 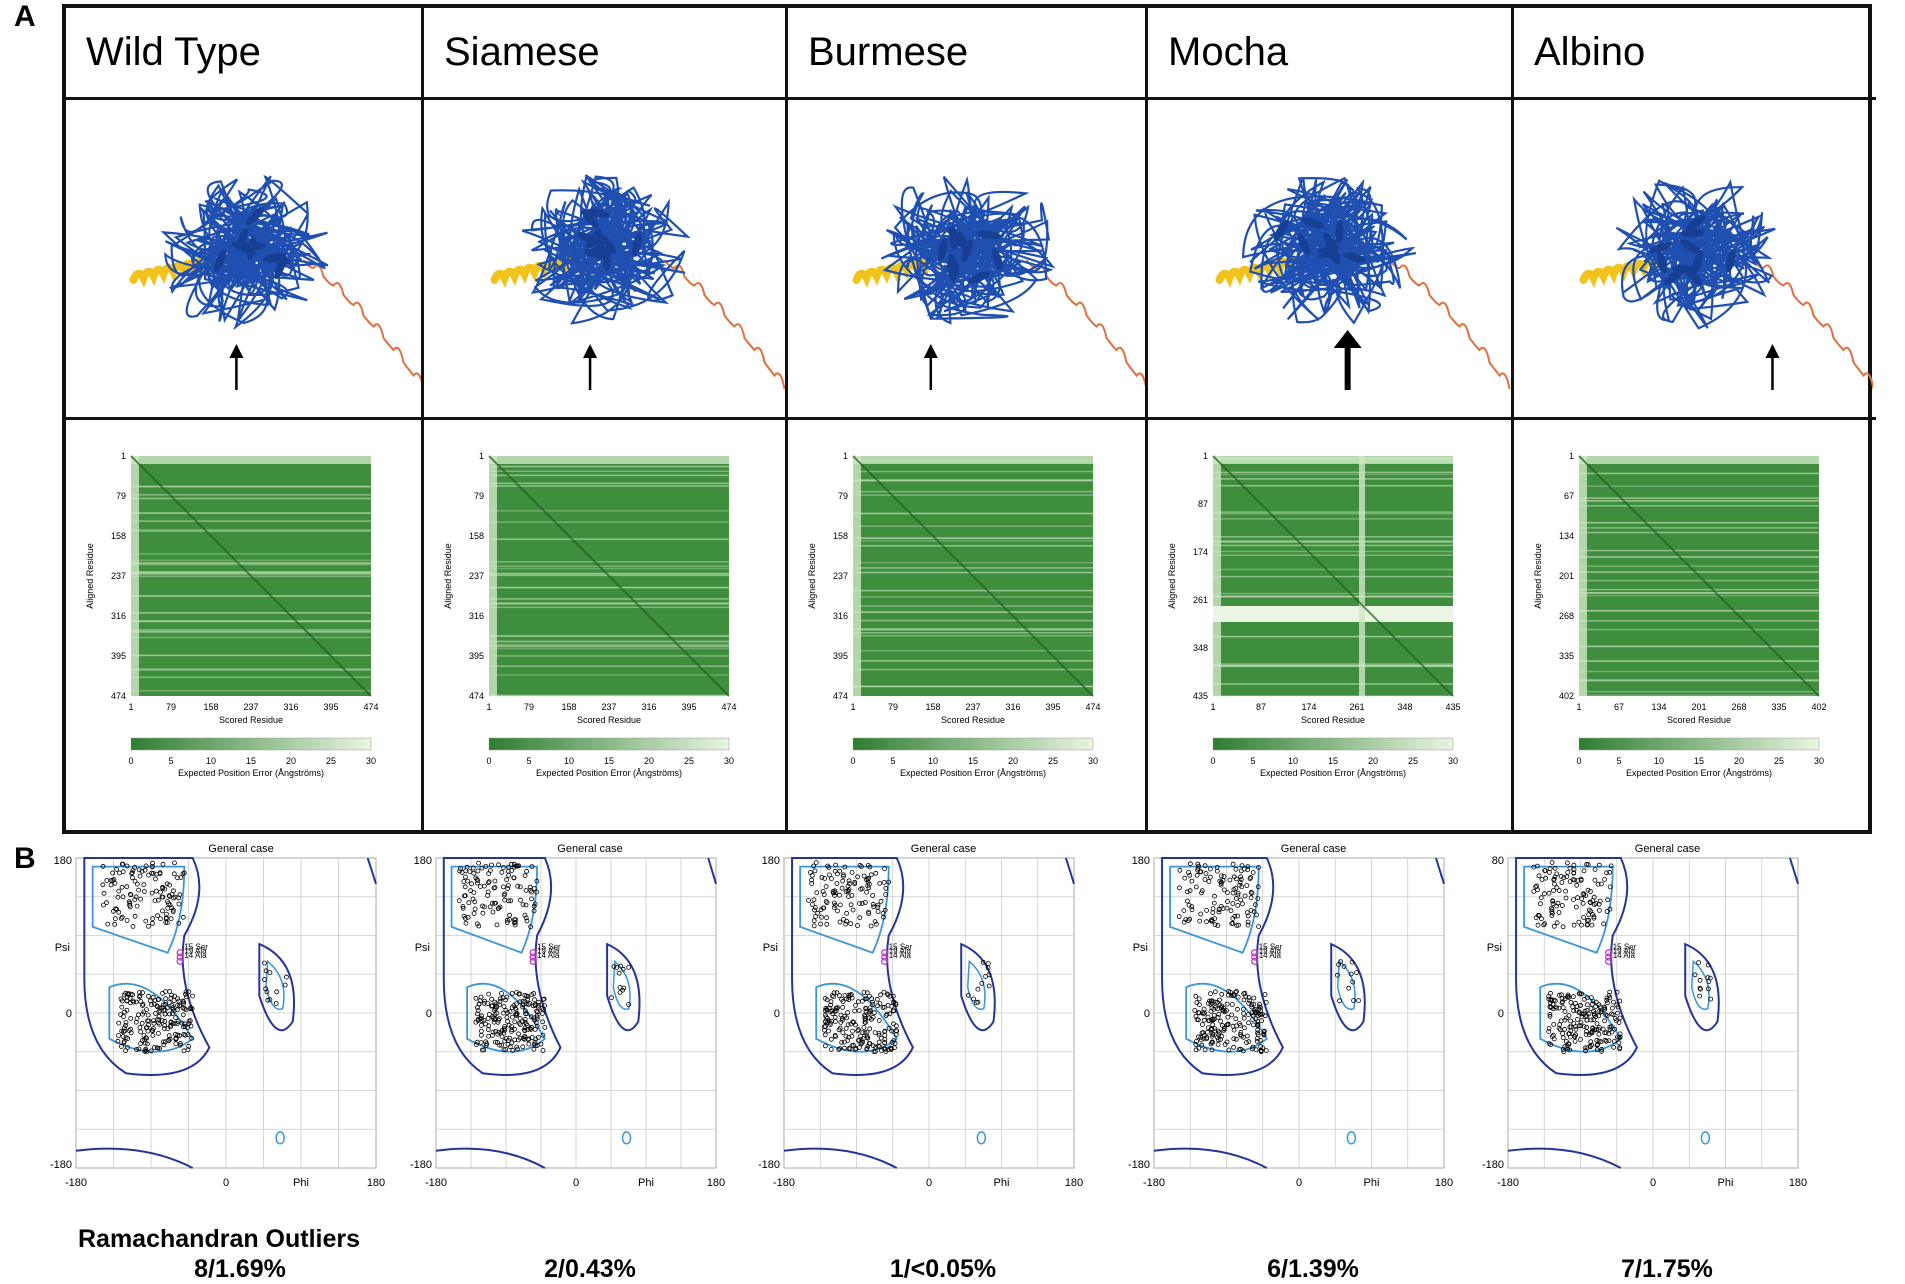 What do you see at coordinates (1200, 696) in the screenshot?
I see `pae-y-tick: 435` at bounding box center [1200, 696].